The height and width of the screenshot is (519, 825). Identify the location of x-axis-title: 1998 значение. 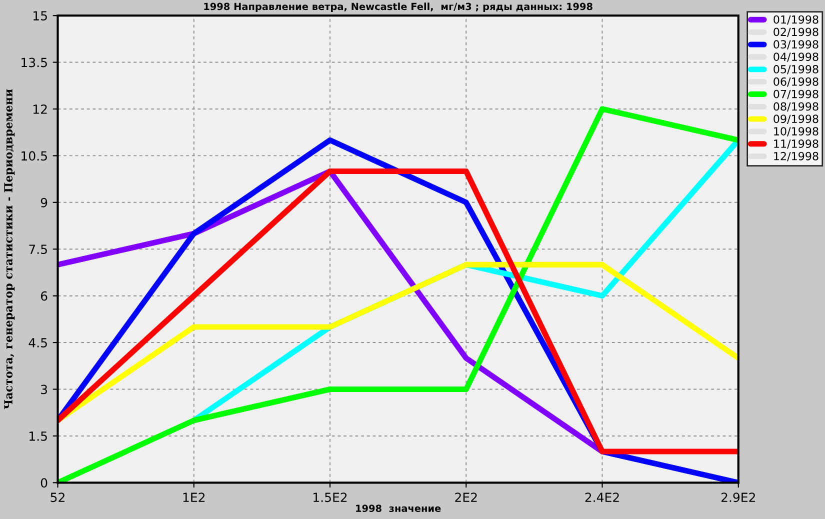
(398, 508).